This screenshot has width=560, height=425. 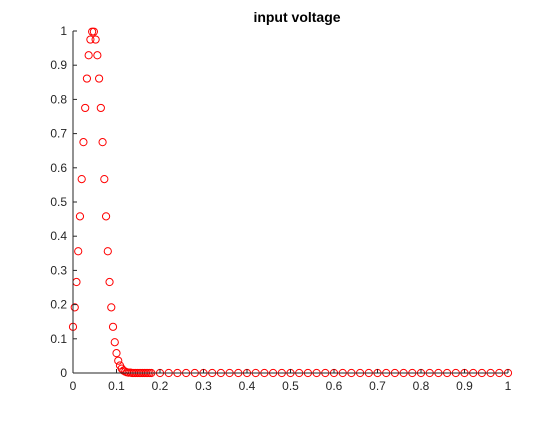 What do you see at coordinates (58, 202) in the screenshot?
I see `y-tick-label: 0.5` at bounding box center [58, 202].